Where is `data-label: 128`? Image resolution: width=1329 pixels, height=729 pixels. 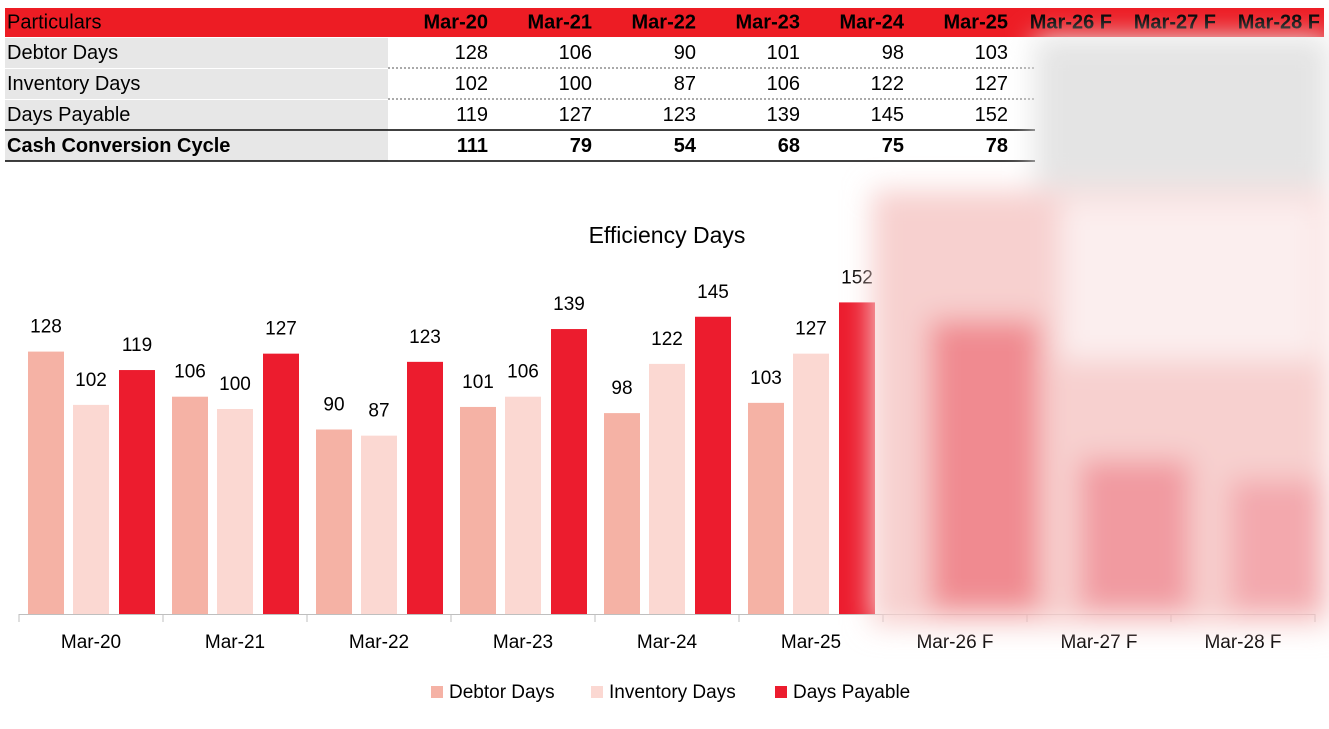
data-label: 128 is located at coordinates (46, 327).